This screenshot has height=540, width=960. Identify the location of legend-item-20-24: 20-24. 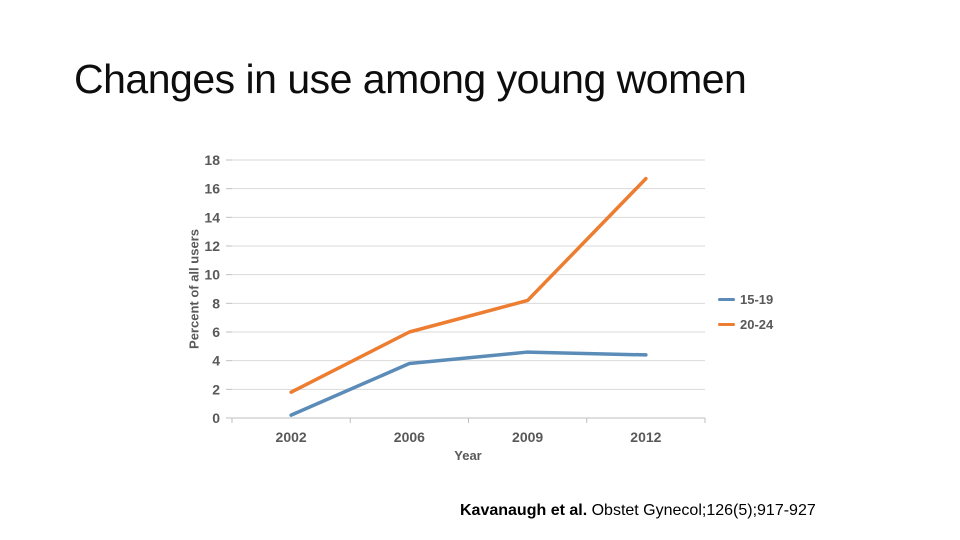
(746, 324).